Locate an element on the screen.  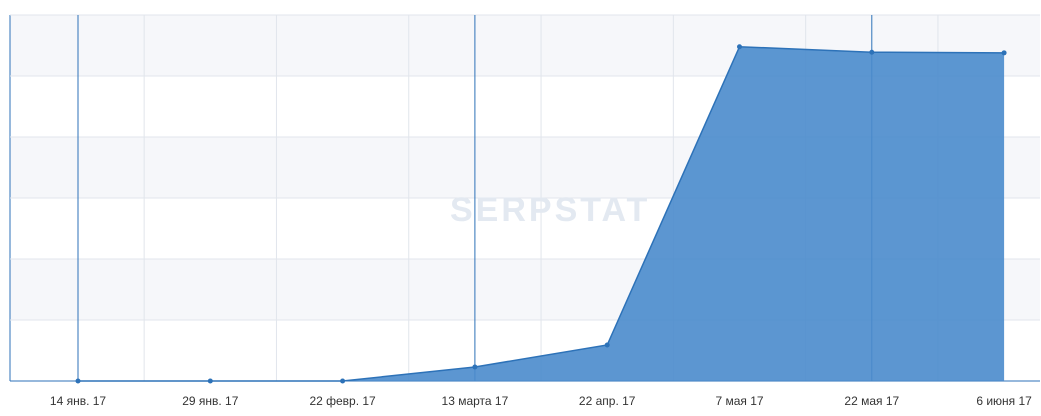
x-tick-label: 22 апр. 17 is located at coordinates (607, 401).